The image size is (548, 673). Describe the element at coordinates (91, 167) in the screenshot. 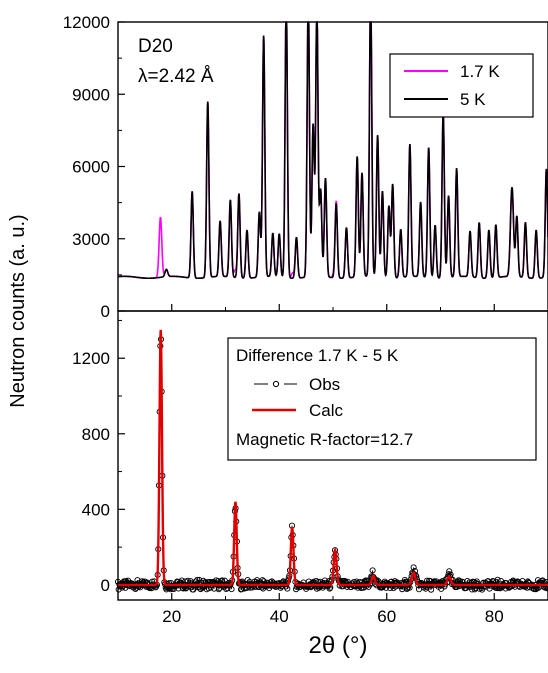

I see `top-y-tick-label: 6000` at that location.